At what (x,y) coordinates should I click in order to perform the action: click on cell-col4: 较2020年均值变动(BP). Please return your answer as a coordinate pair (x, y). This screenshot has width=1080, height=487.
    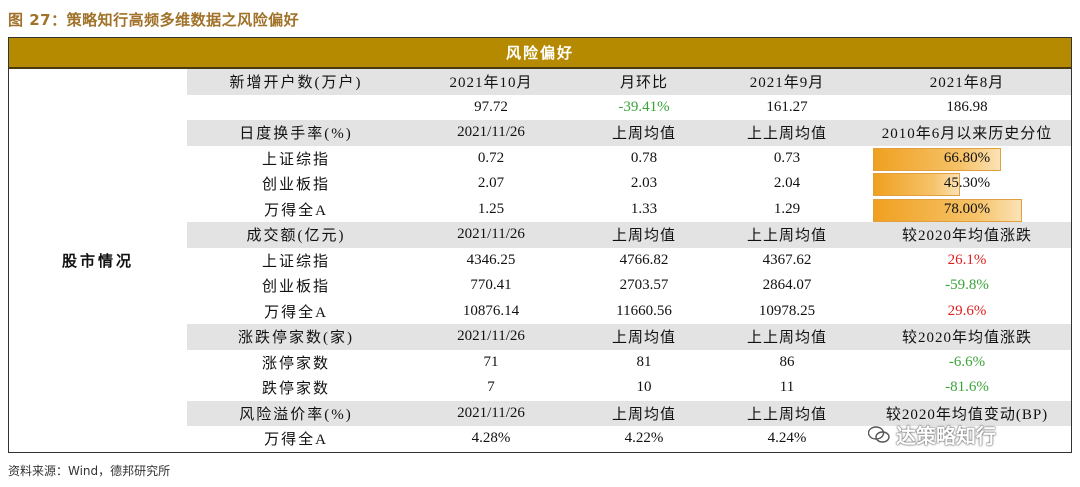
    Looking at the image, I should click on (967, 413).